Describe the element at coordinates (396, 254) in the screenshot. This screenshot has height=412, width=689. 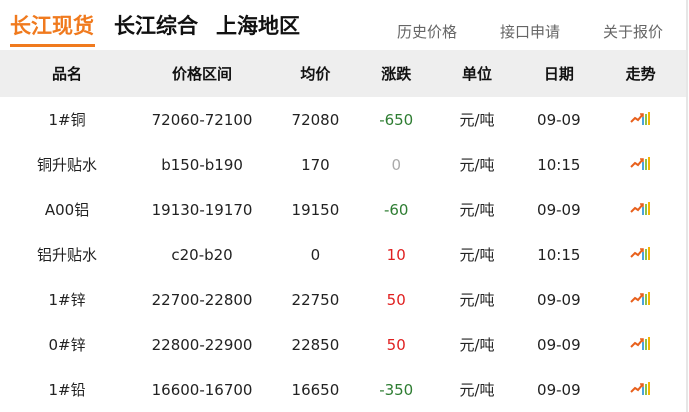
I see `cell-change: 10` at that location.